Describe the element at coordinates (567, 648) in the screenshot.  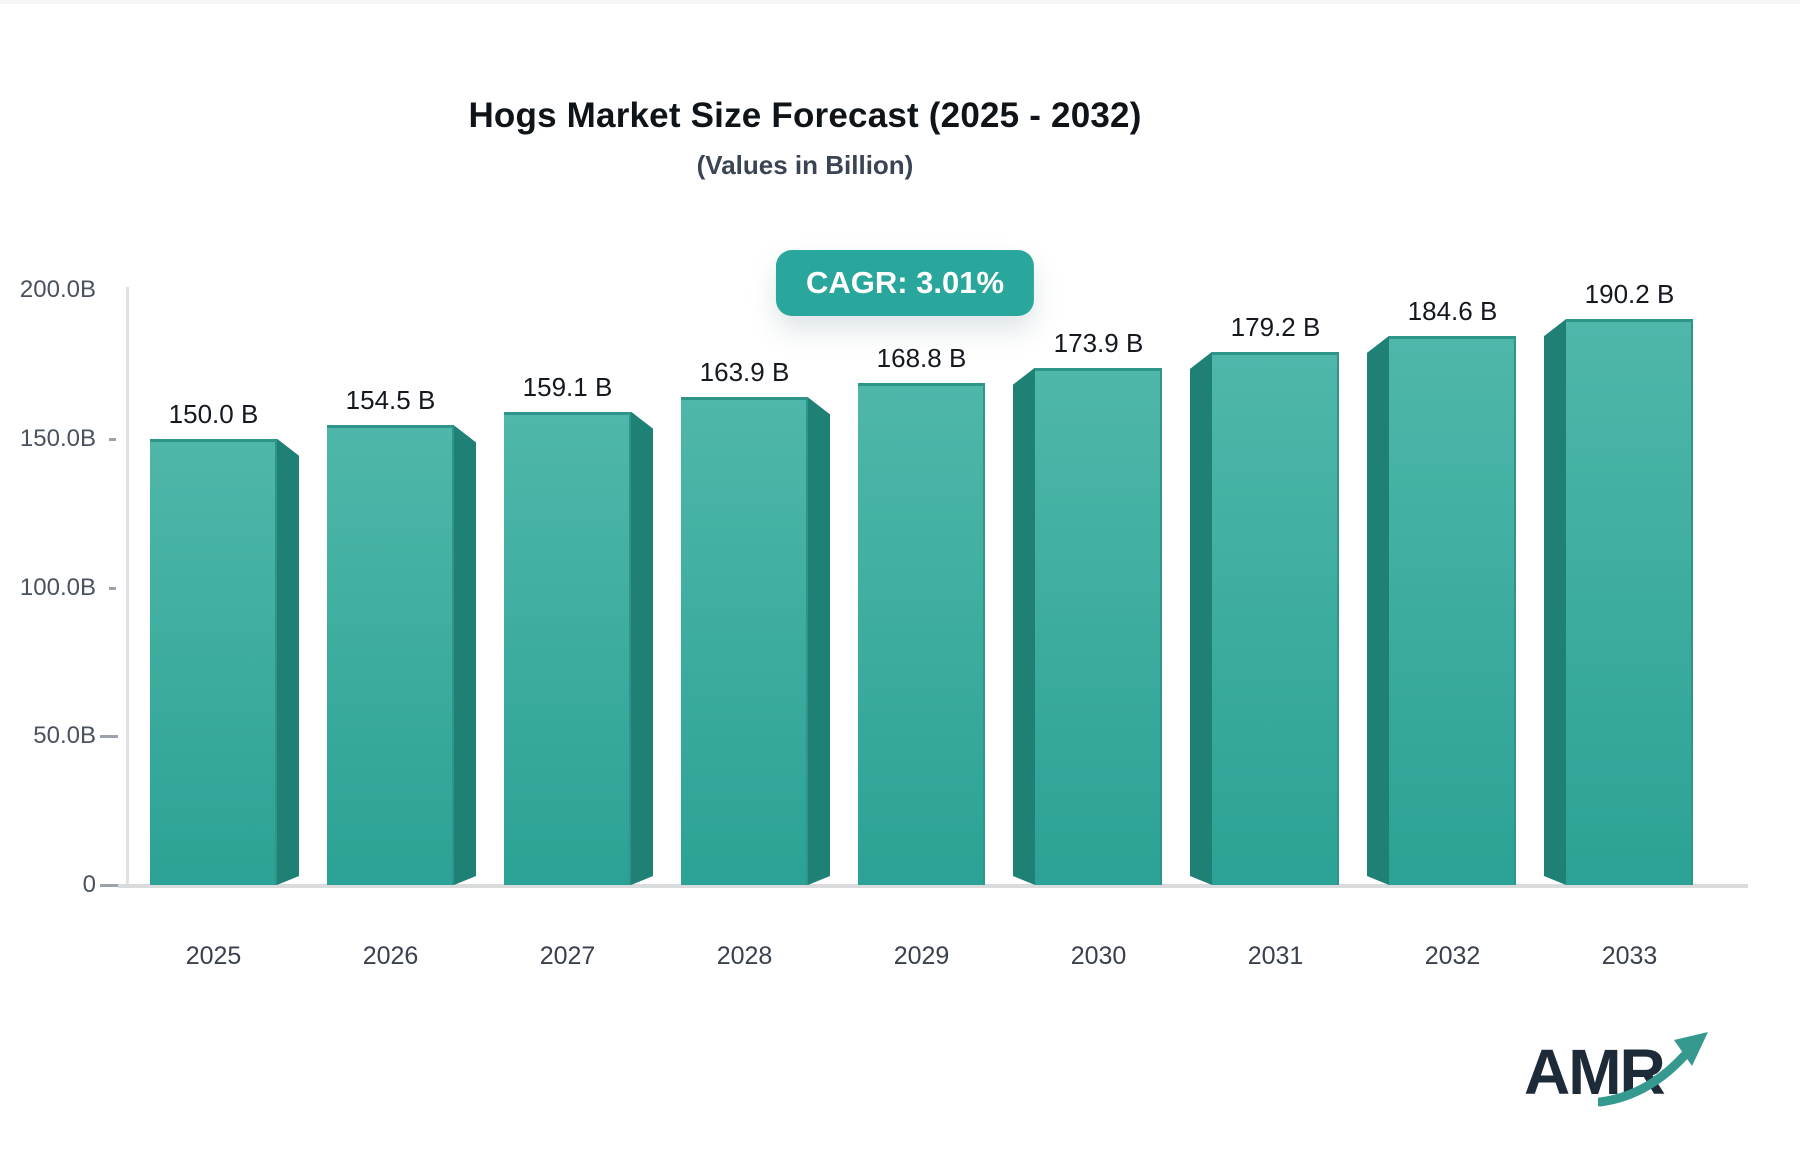
I see `bar-2027` at that location.